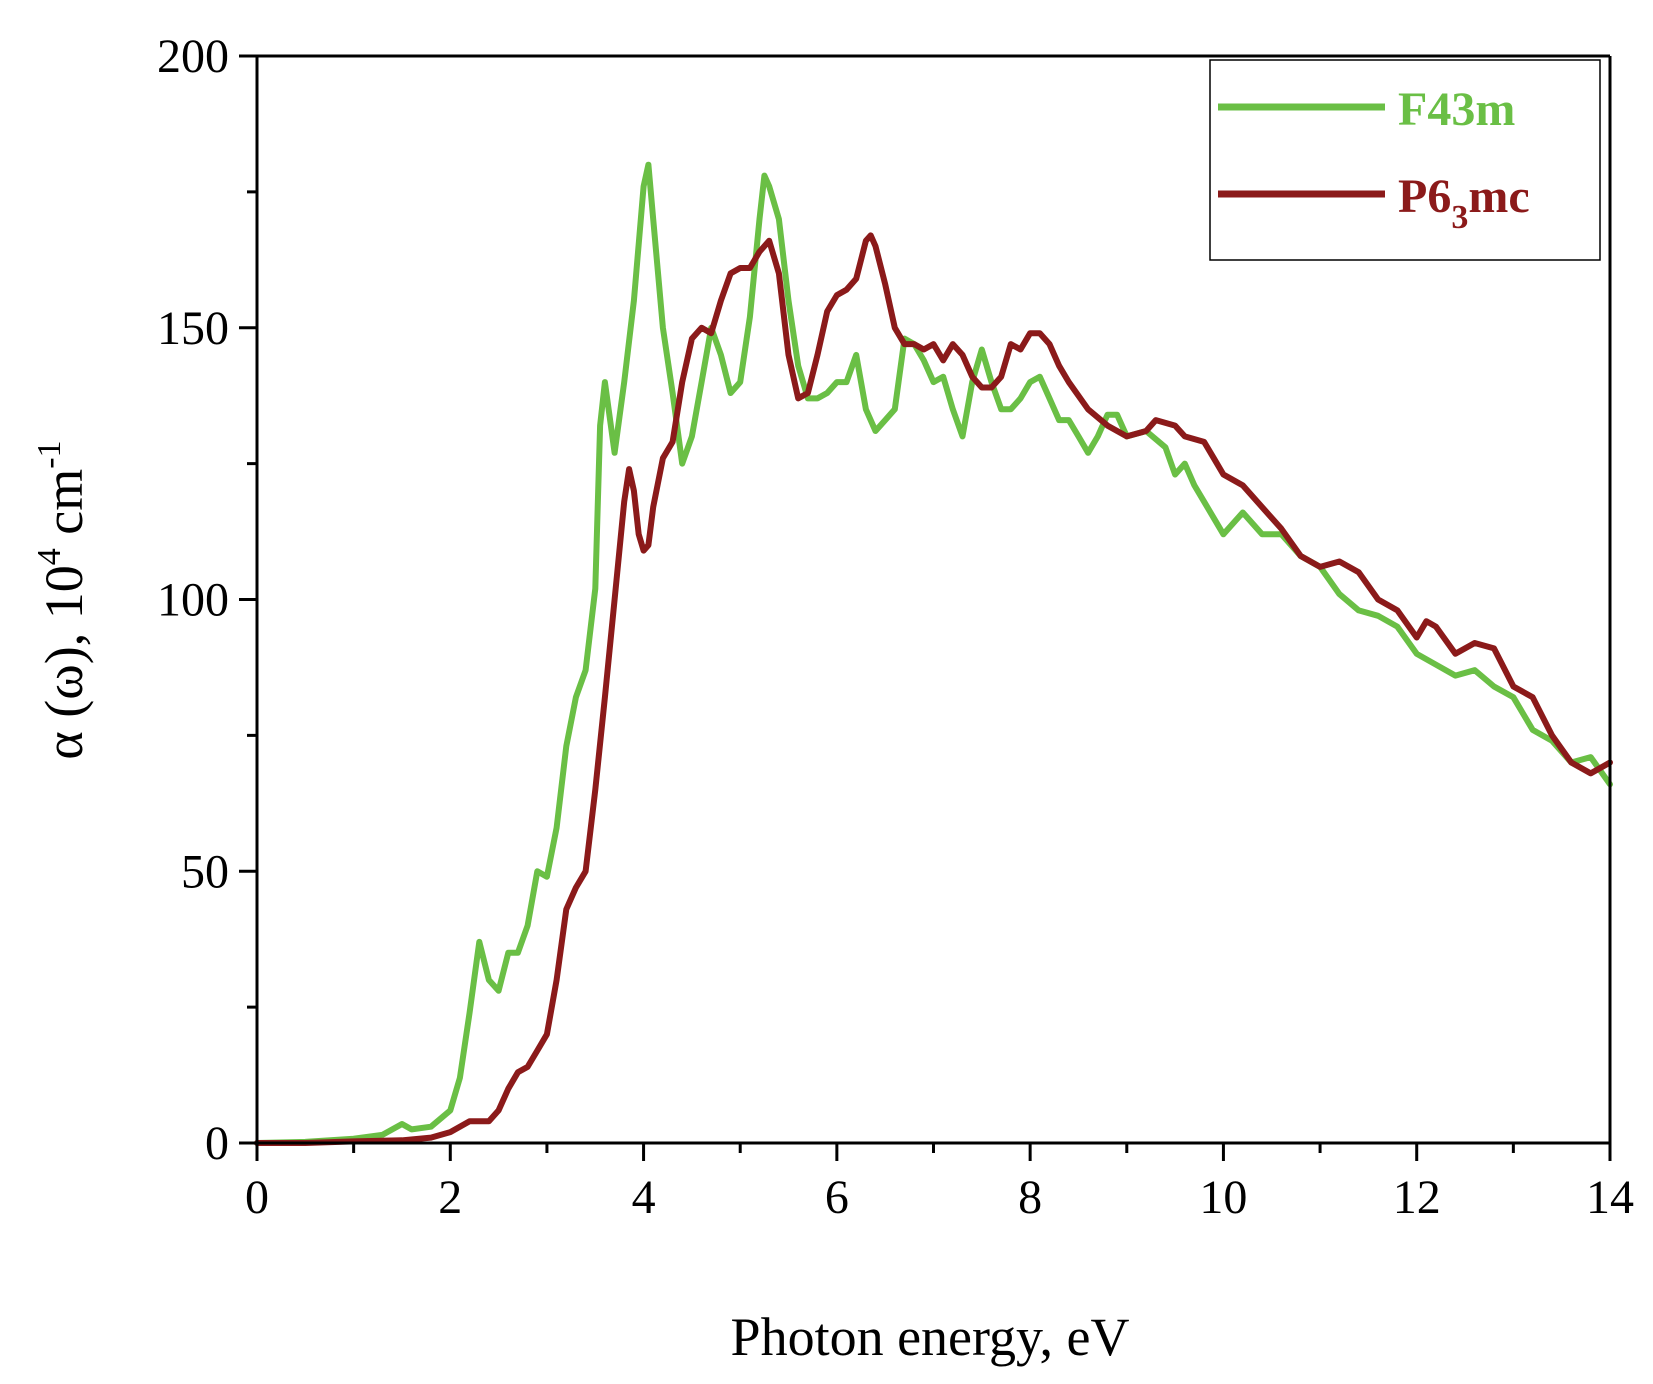 The height and width of the screenshot is (1384, 1653). What do you see at coordinates (930, 1337) in the screenshot?
I see `x-axis-label: Photon energy, eV` at bounding box center [930, 1337].